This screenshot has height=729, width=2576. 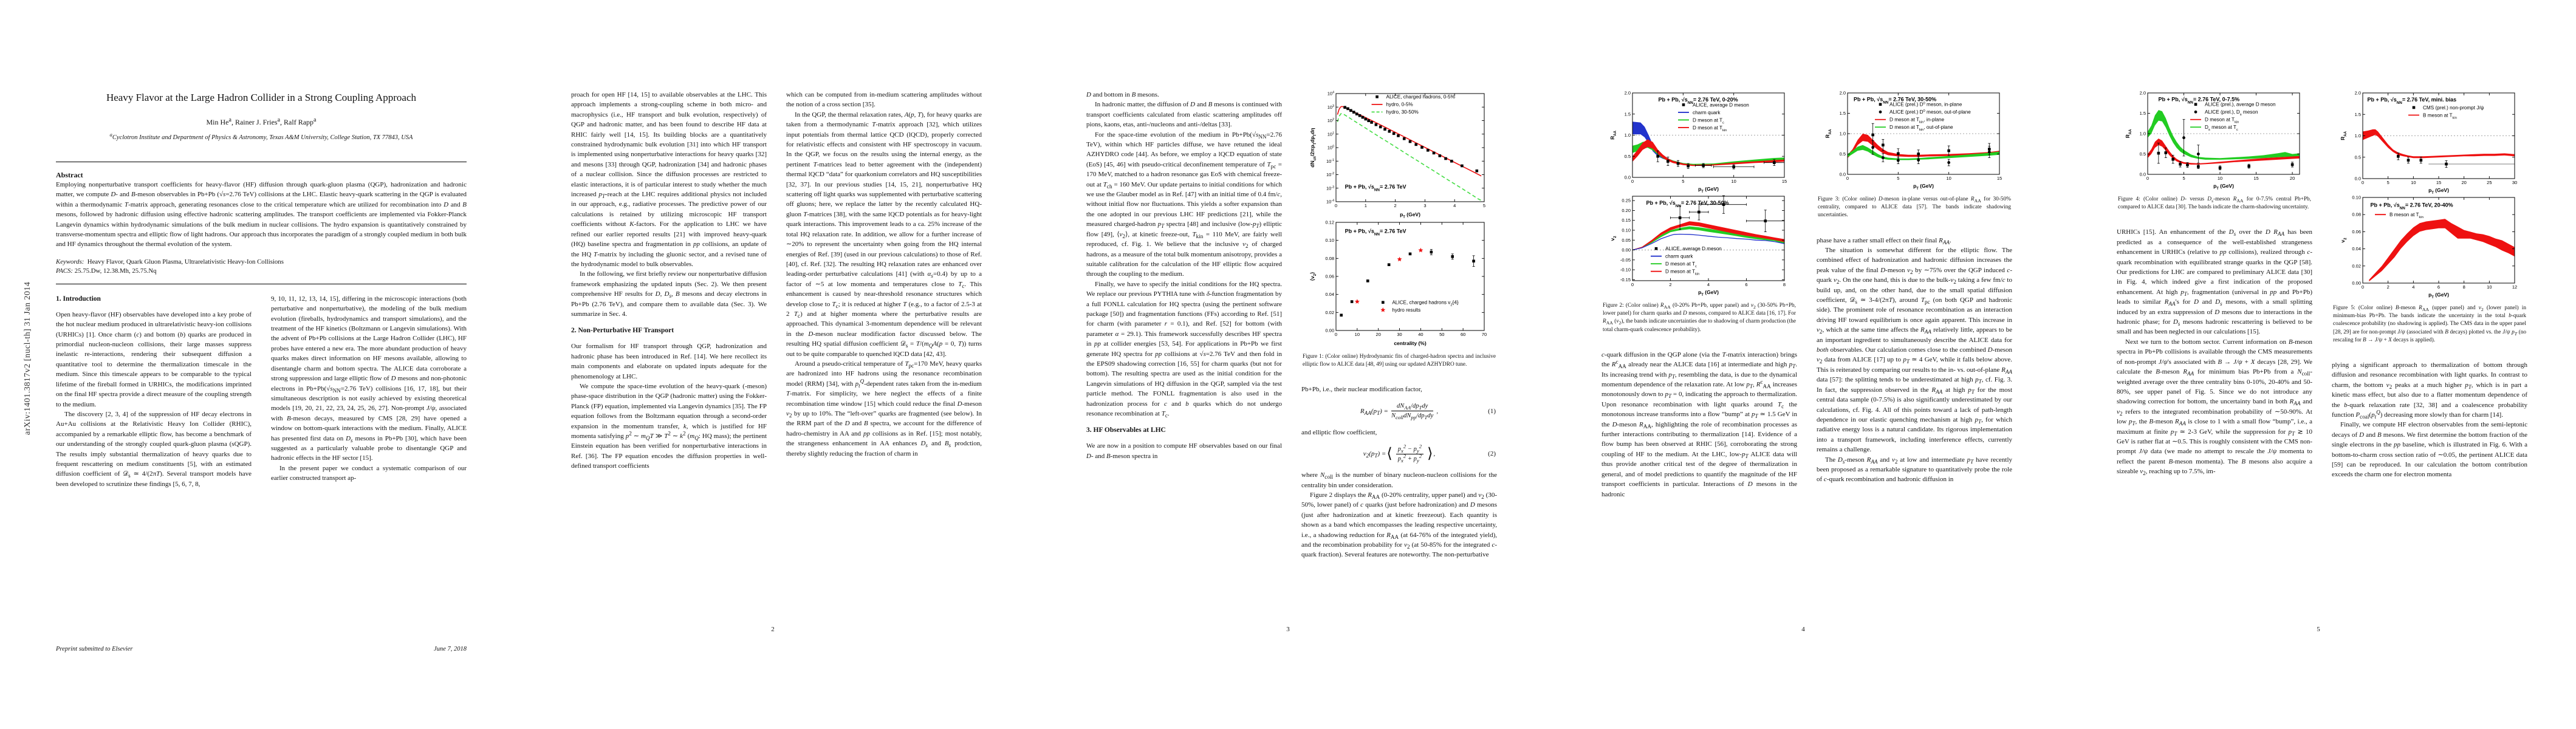 What do you see at coordinates (1400, 105) in the screenshot?
I see `svg-text: hydro, 0-5%` at bounding box center [1400, 105].